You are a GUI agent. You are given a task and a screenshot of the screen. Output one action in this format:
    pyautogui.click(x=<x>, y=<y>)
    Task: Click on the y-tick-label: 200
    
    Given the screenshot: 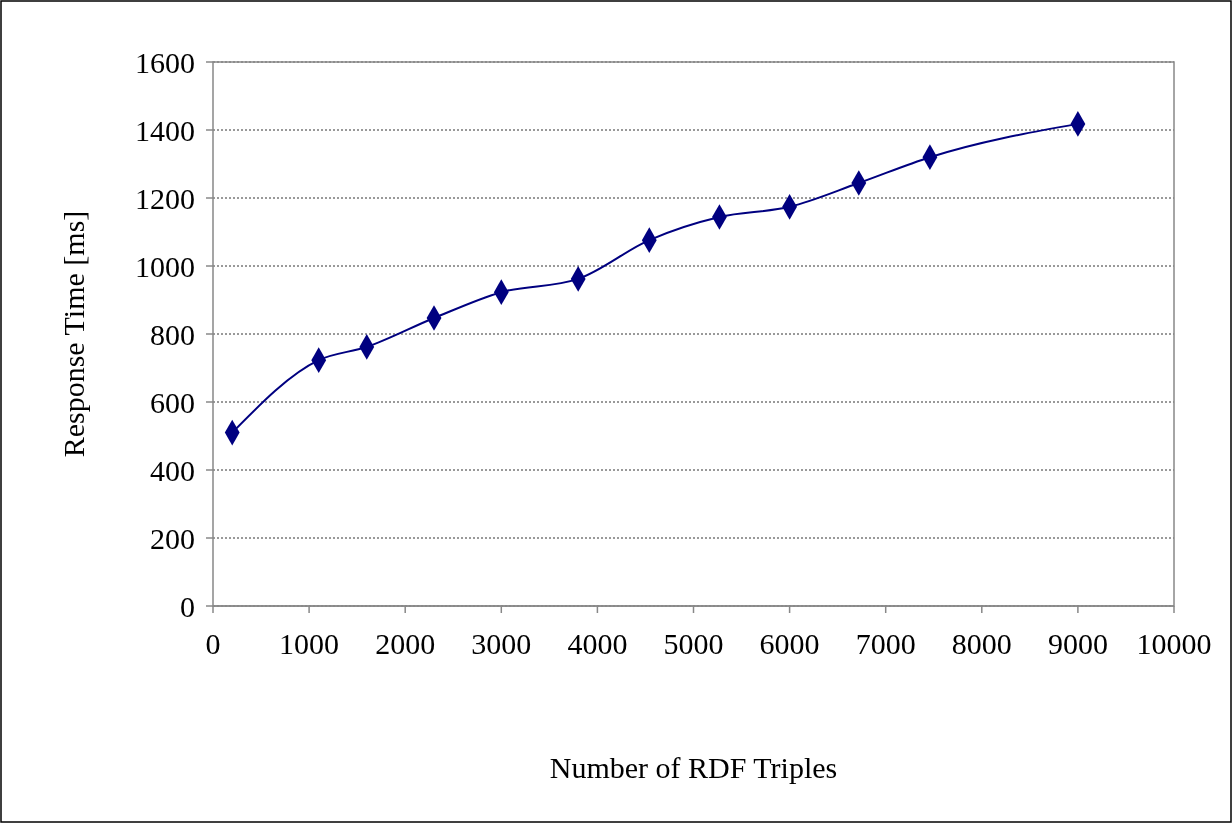 What is the action you would take?
    pyautogui.click(x=172, y=538)
    